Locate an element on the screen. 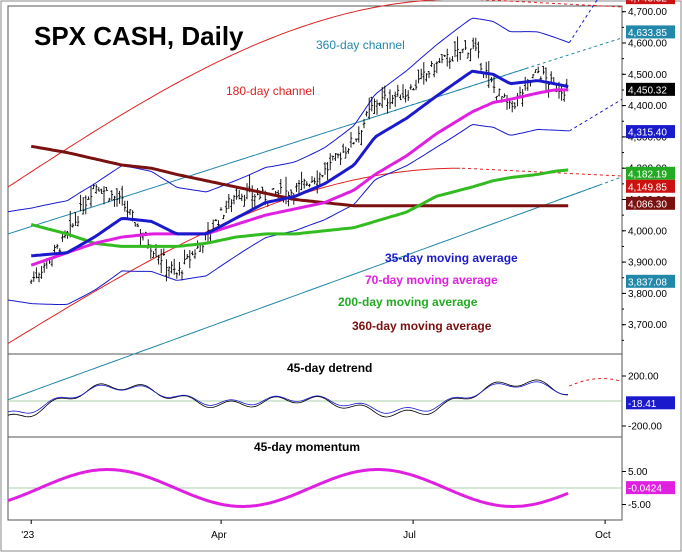  x-tick-label: '23 is located at coordinates (27, 535).